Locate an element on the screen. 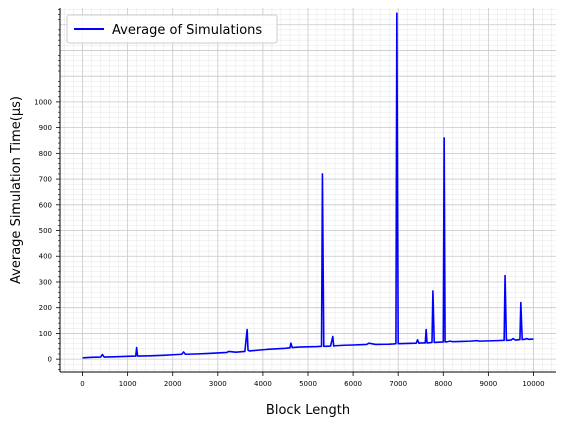 The width and height of the screenshot is (566, 431). y-tick-label: 0 is located at coordinates (50, 360).